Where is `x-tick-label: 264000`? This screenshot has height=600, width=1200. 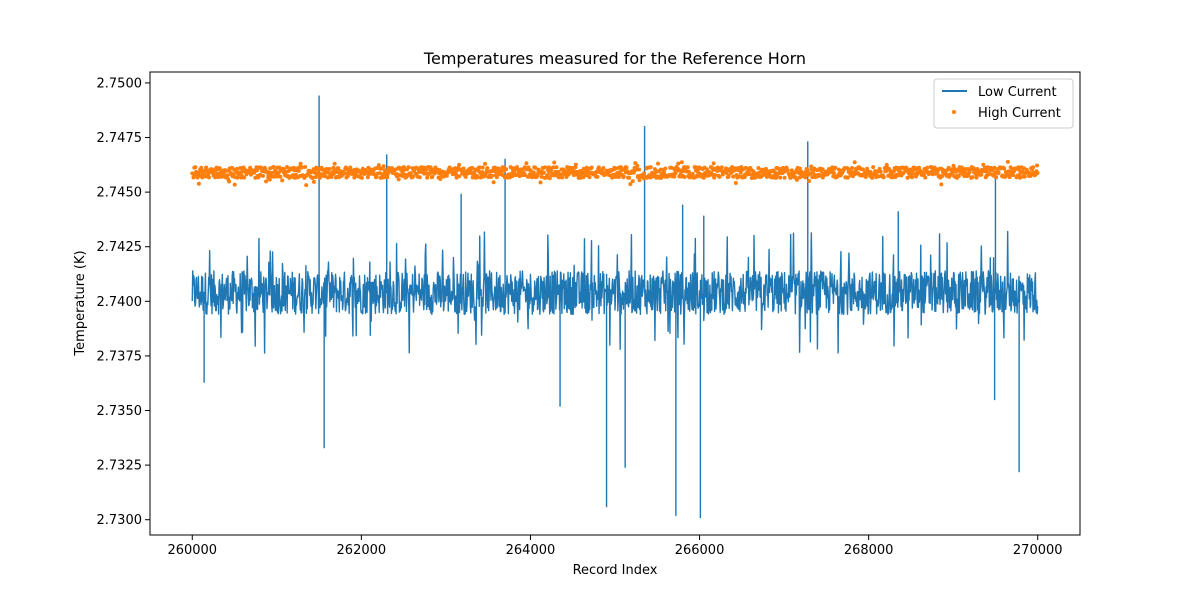
x-tick-label: 264000 is located at coordinates (531, 550).